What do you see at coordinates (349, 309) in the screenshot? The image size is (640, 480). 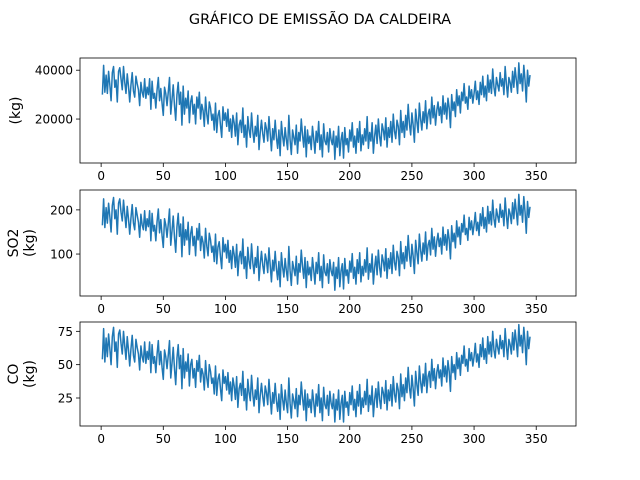 I see `so2-xtick-label: 200` at bounding box center [349, 309].